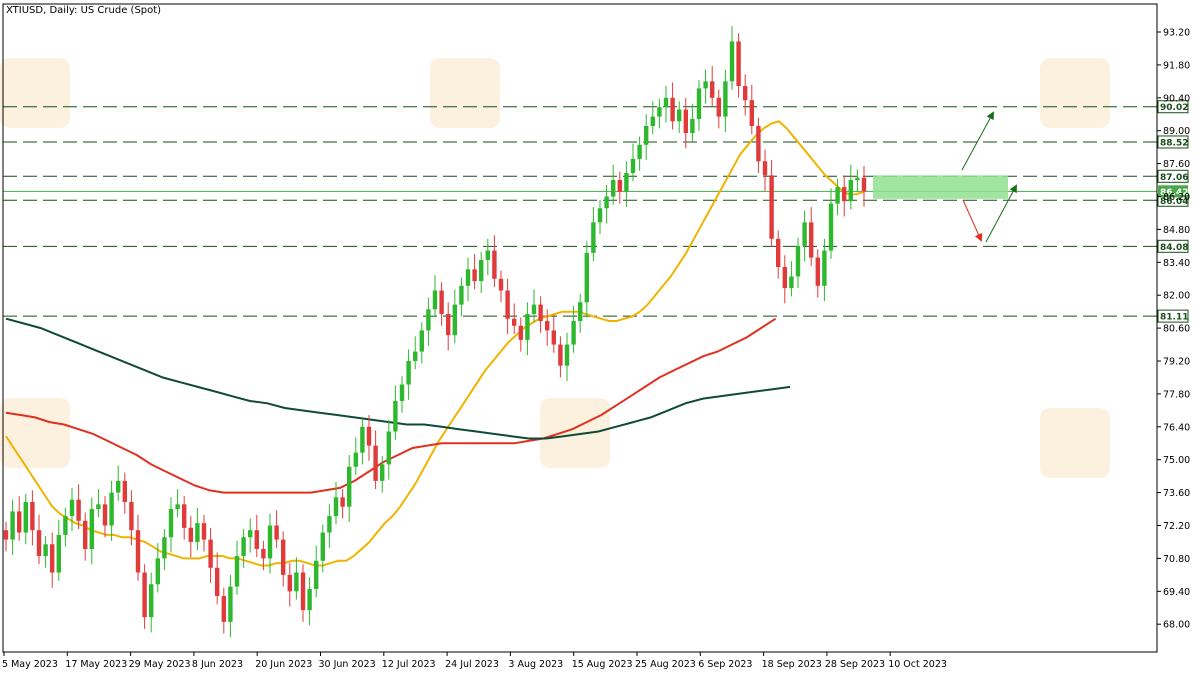 This screenshot has height=675, width=1200. I want to click on y-tick-label: 79.20, so click(1176, 362).